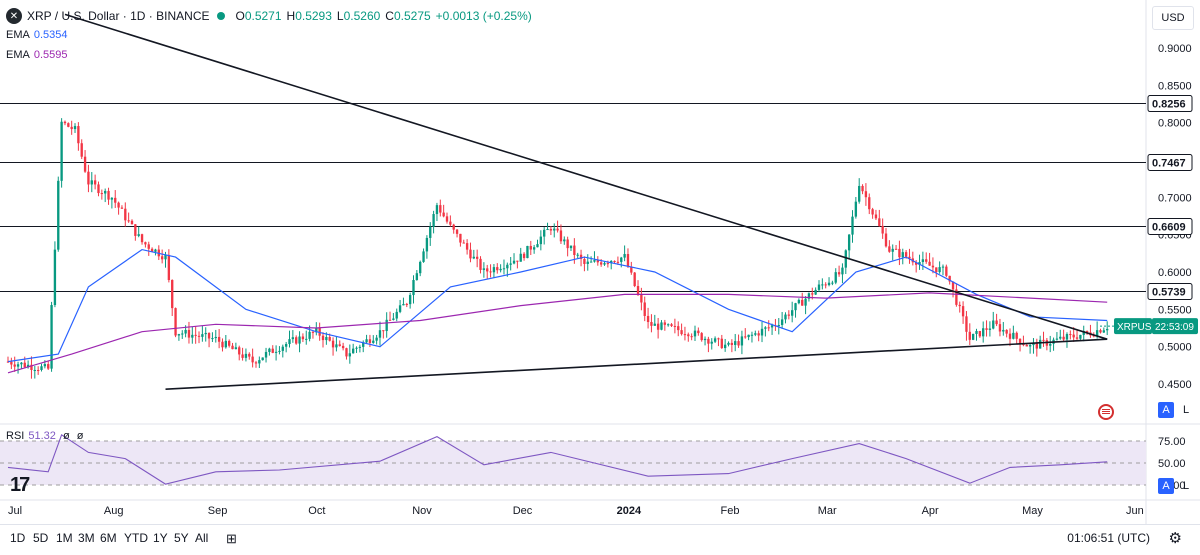 The width and height of the screenshot is (1200, 555). Describe the element at coordinates (64, 538) in the screenshot. I see `range-1m: 1M` at that location.